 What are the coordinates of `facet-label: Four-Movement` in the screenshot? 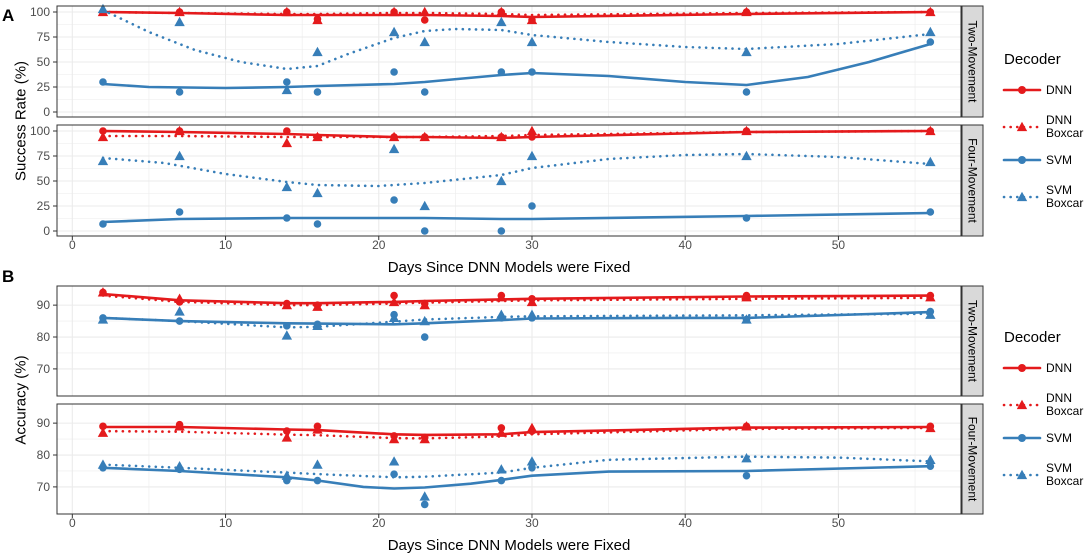 It's located at (973, 180).